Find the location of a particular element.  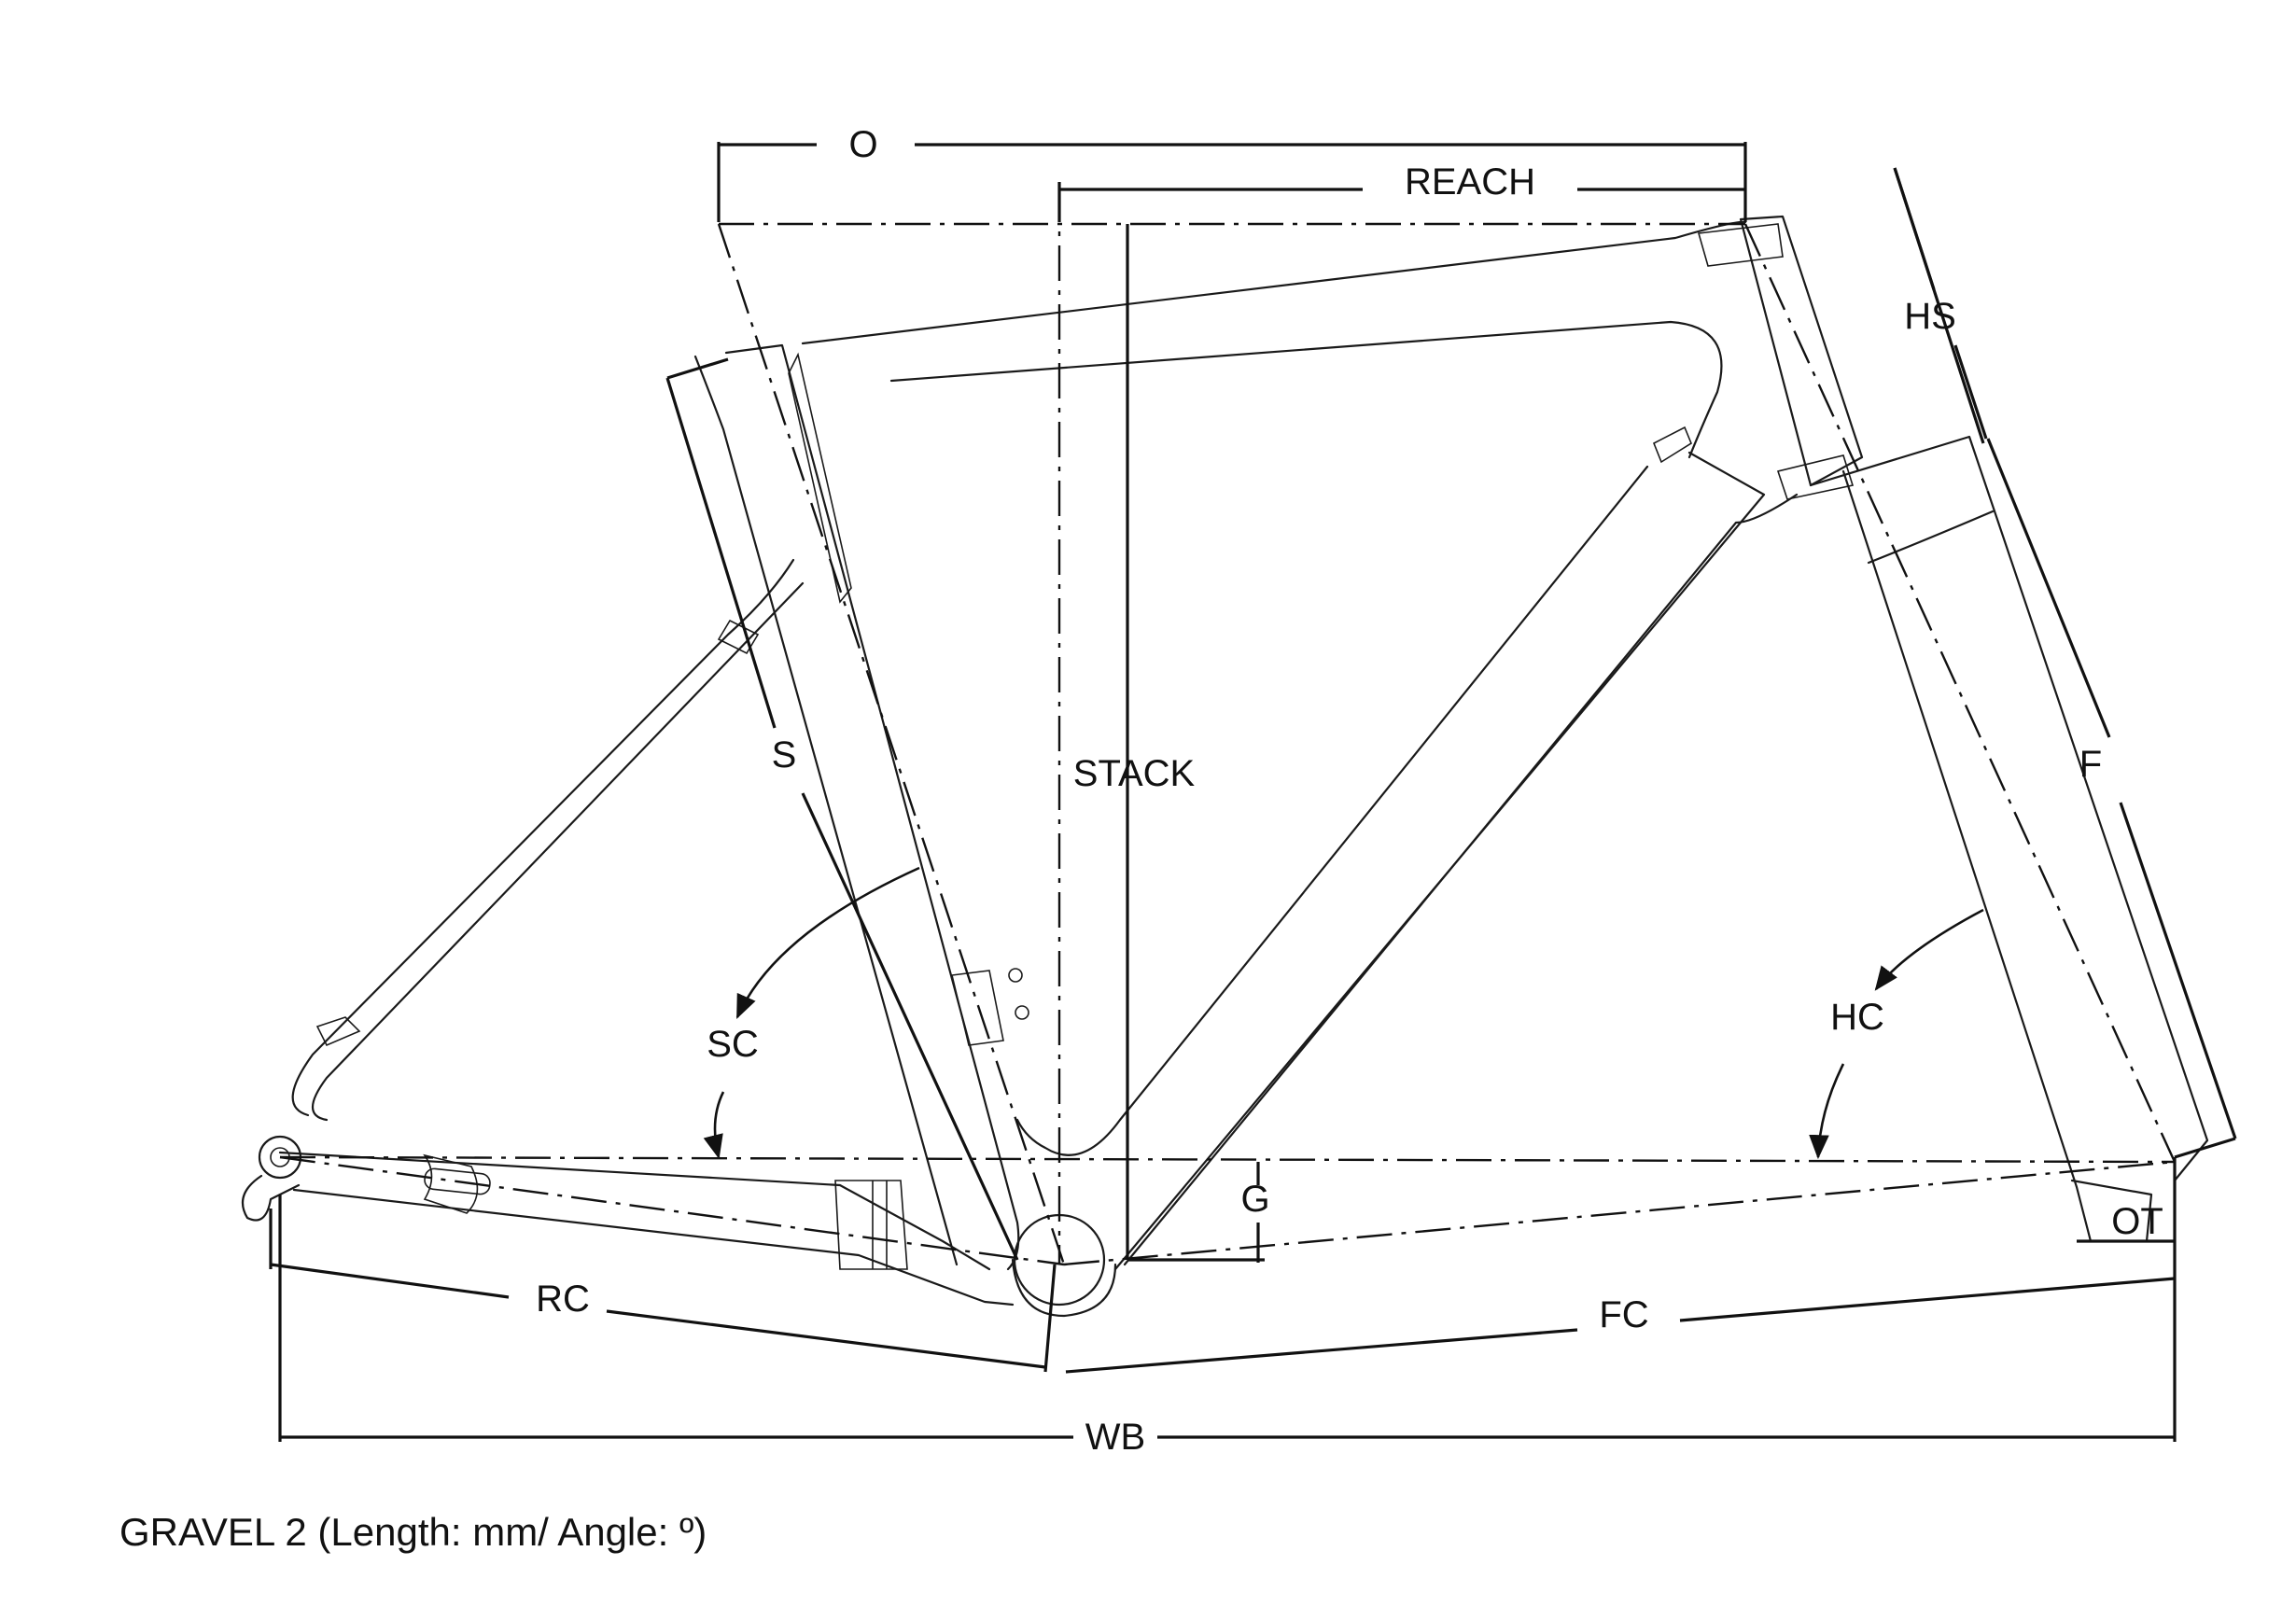

diagram-caption: GRAVEL 2 (Length: mm/ Angle: º) is located at coordinates (413, 1532).